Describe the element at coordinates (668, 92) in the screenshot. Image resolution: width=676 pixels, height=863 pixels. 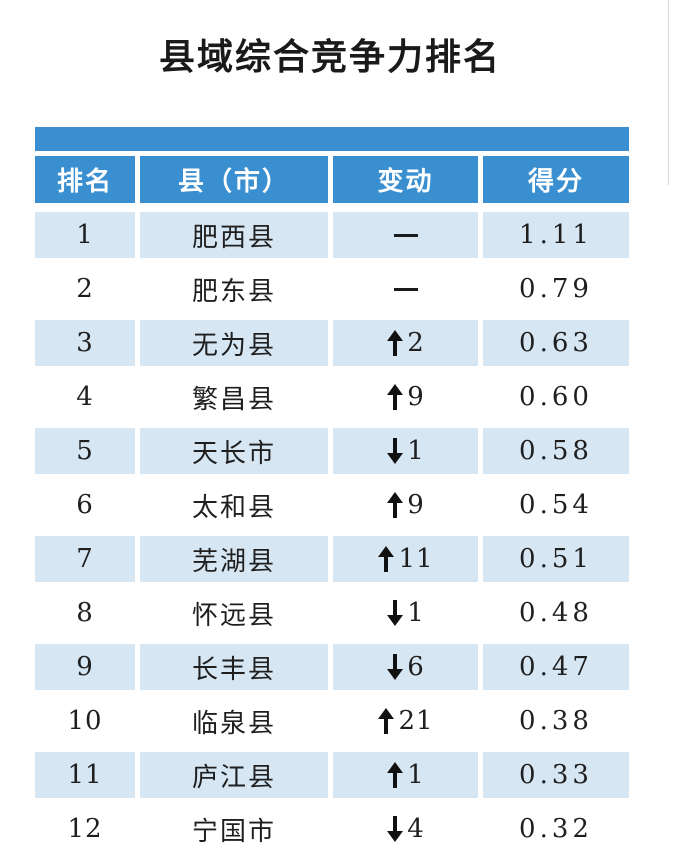
I see `page-edge-line` at that location.